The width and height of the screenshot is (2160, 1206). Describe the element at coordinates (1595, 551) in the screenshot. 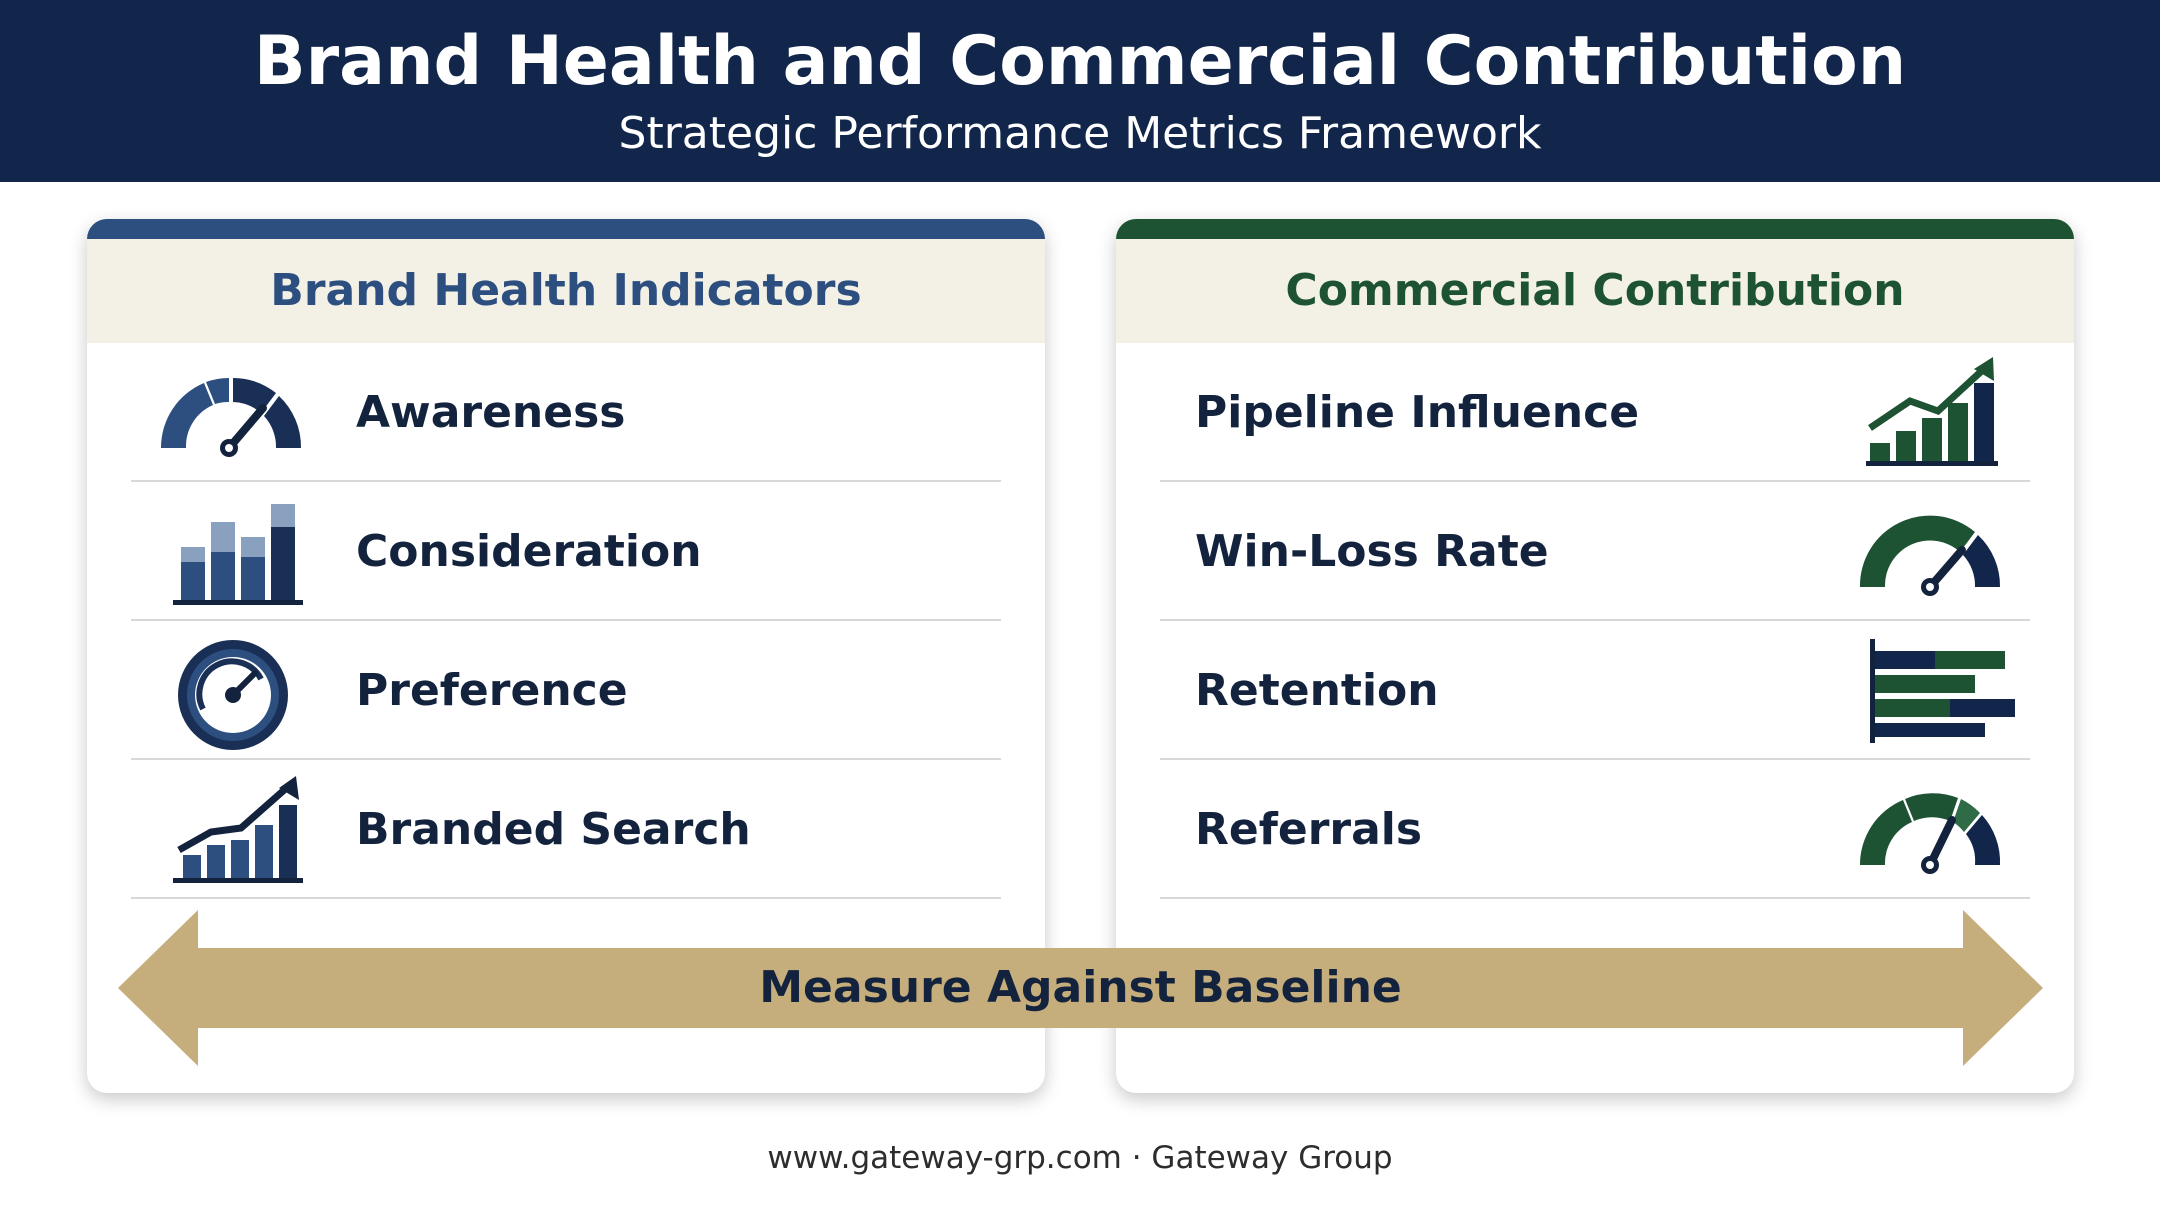

I see `list-item-win-loss-rate: Win-Loss Rate` at that location.